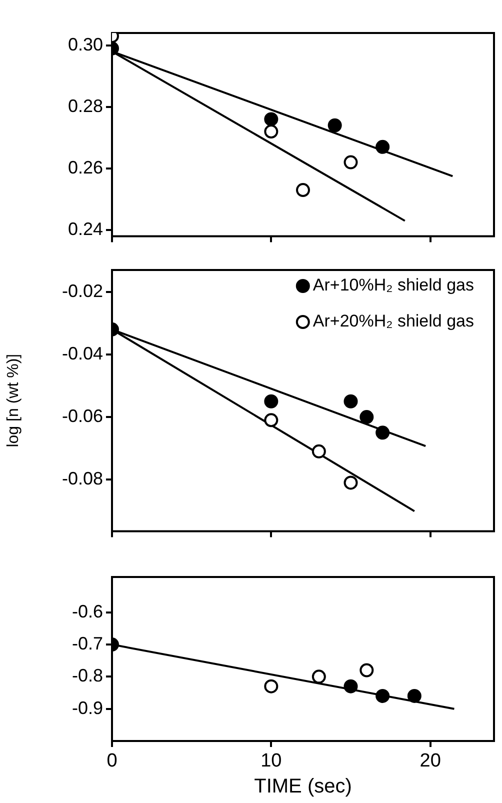 The height and width of the screenshot is (803, 502). I want to click on y-tick-label: -0.08, so click(82, 478).